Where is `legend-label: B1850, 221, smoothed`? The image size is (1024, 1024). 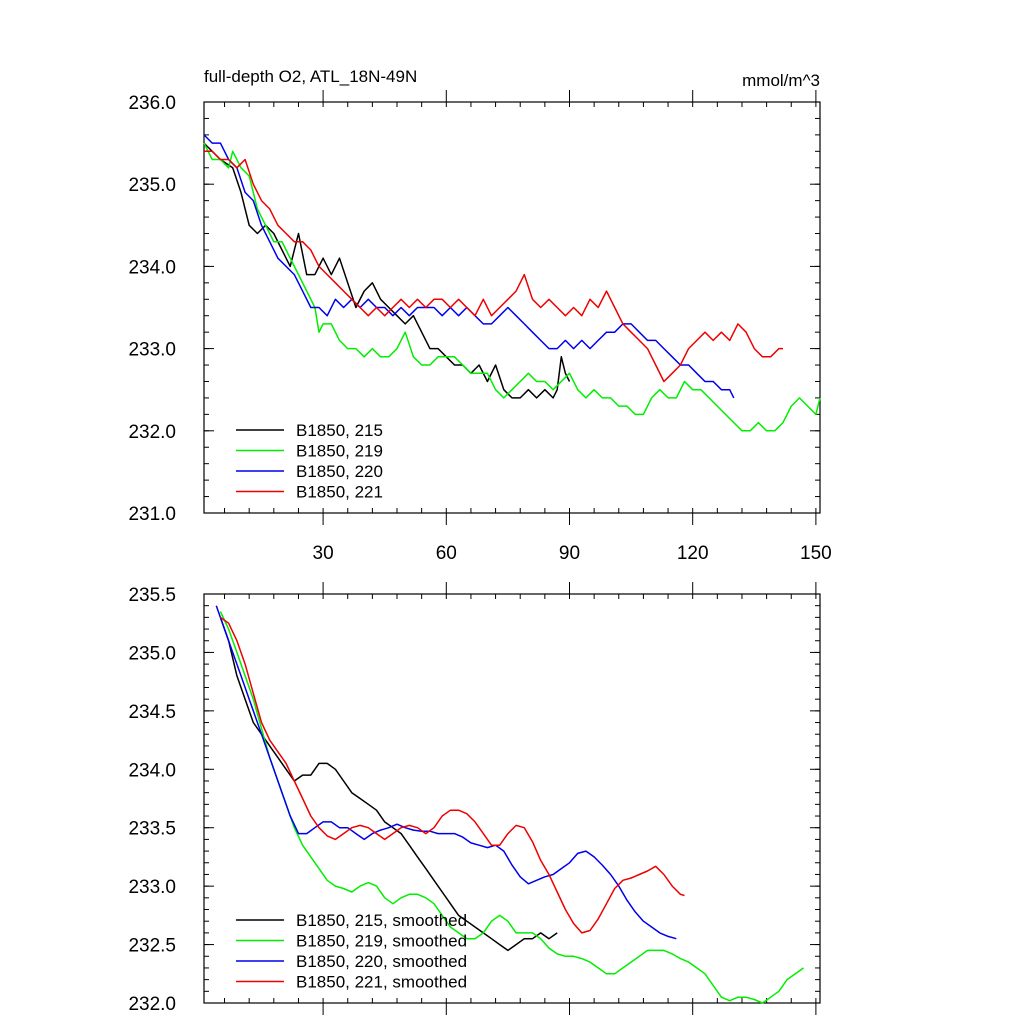 legend-label: B1850, 221, smoothed is located at coordinates (381, 982).